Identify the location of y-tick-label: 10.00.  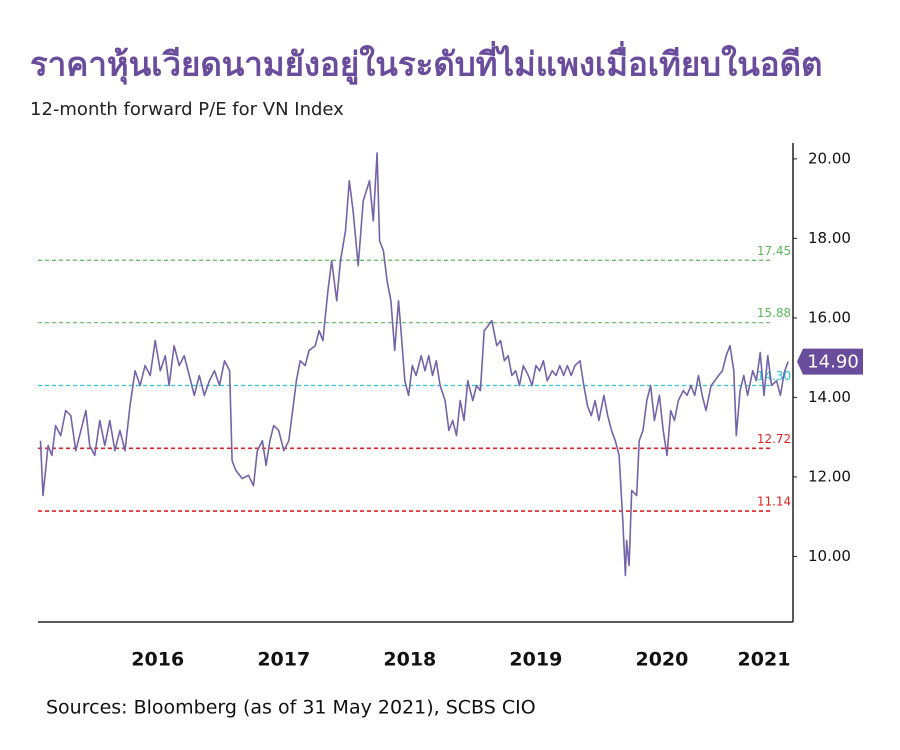
(829, 556).